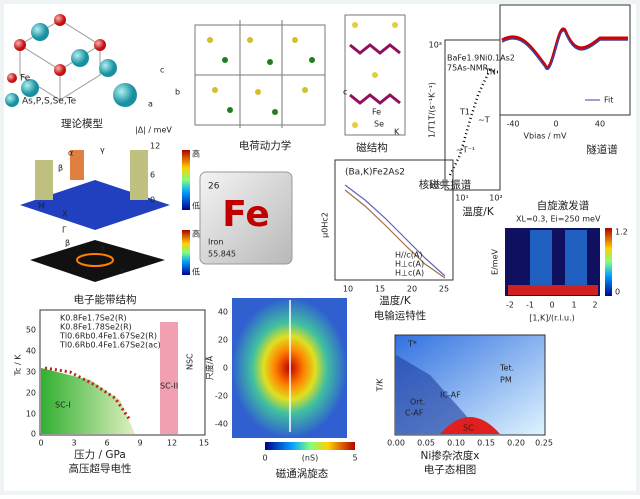  I want to click on x-tick-label: 12, so click(172, 443).